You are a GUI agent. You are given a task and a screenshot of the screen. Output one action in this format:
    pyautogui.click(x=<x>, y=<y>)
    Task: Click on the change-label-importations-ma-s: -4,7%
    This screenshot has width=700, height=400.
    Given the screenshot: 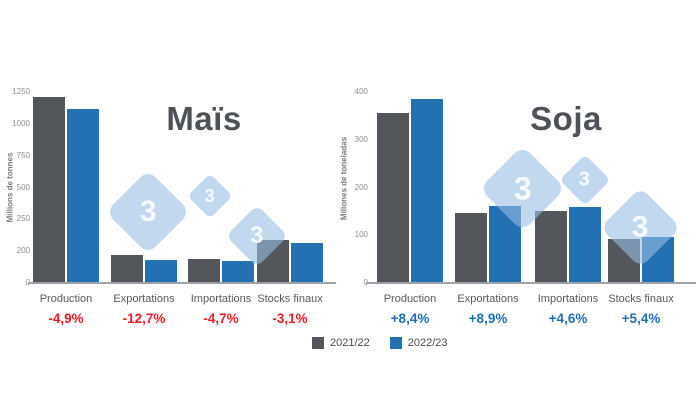 What is the action you would take?
    pyautogui.click(x=221, y=318)
    